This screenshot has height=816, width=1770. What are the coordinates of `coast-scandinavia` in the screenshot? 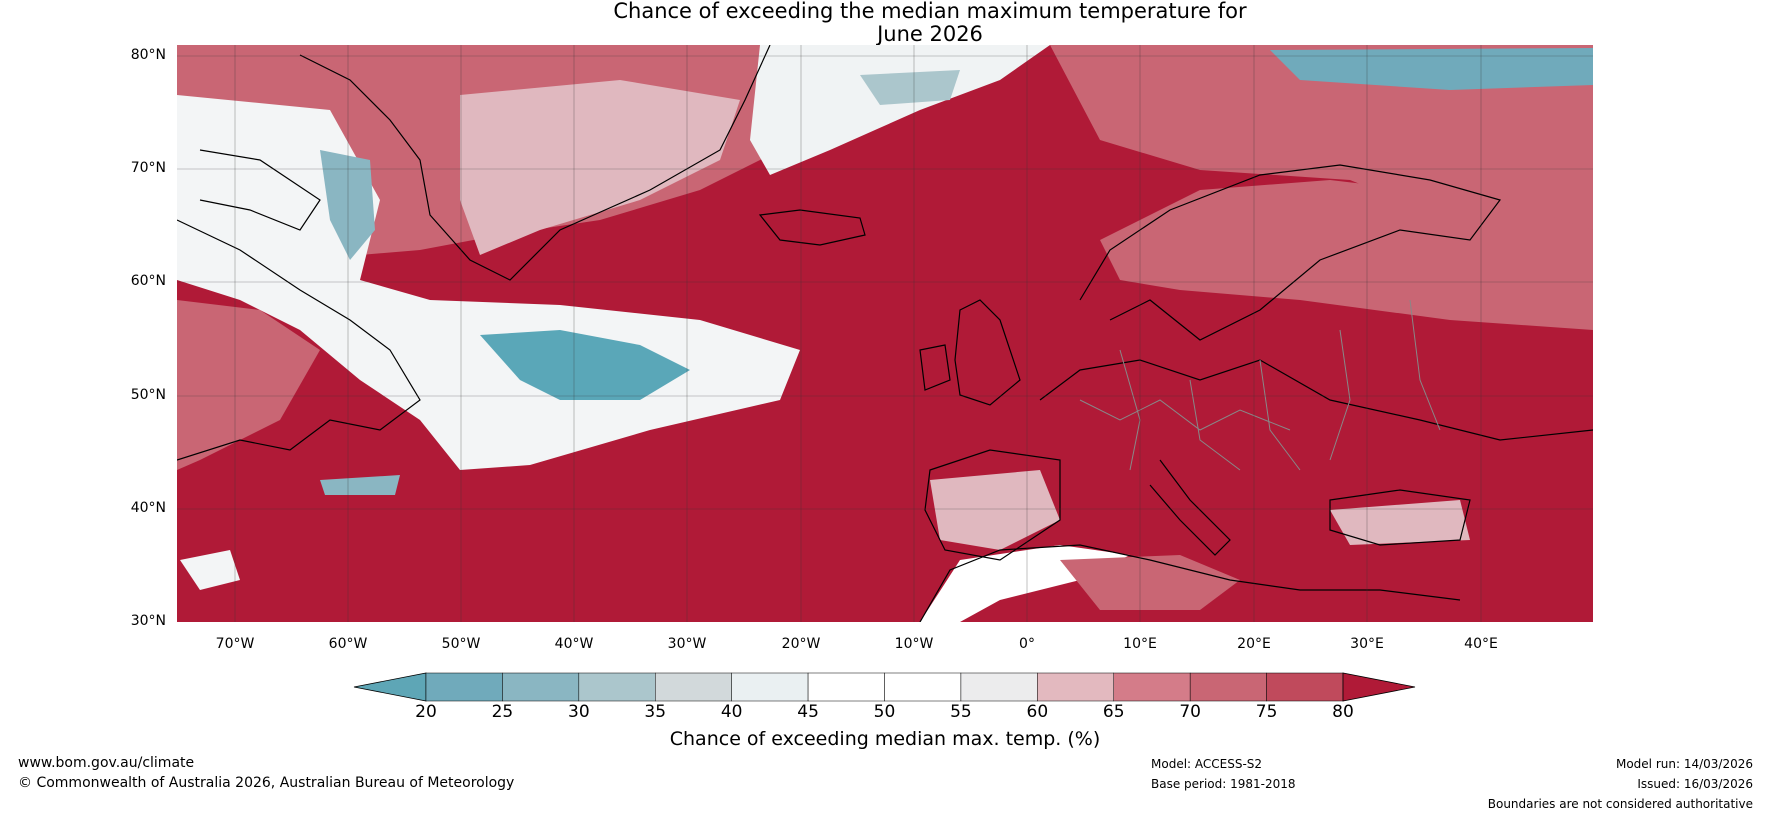 It's located at (1290, 252).